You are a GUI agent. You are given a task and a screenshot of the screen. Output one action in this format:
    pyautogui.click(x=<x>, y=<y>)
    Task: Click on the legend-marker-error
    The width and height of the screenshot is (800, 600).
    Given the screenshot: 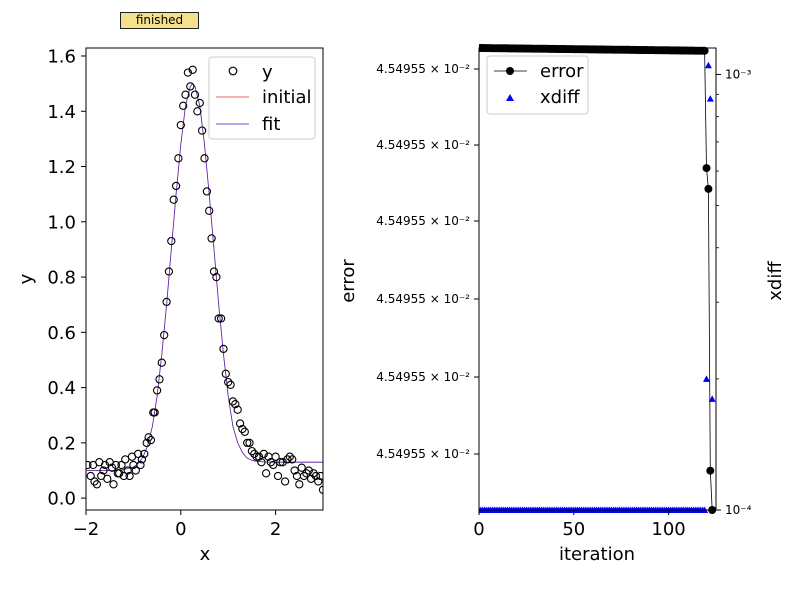 What is the action you would take?
    pyautogui.click(x=510, y=71)
    